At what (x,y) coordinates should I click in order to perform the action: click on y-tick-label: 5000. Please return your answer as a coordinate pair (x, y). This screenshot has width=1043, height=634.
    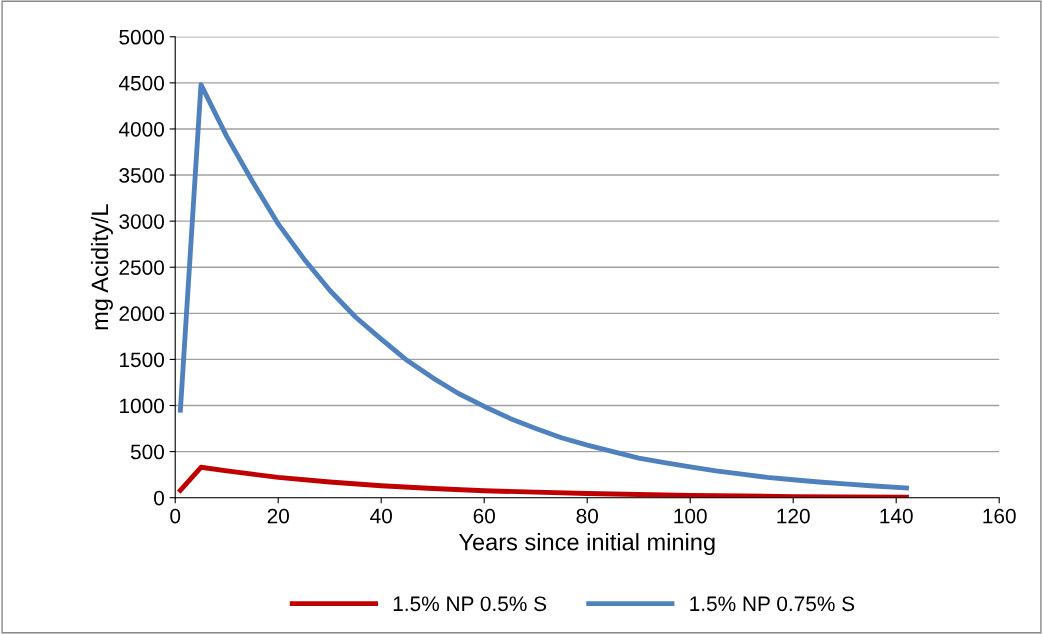
    Looking at the image, I should click on (141, 37).